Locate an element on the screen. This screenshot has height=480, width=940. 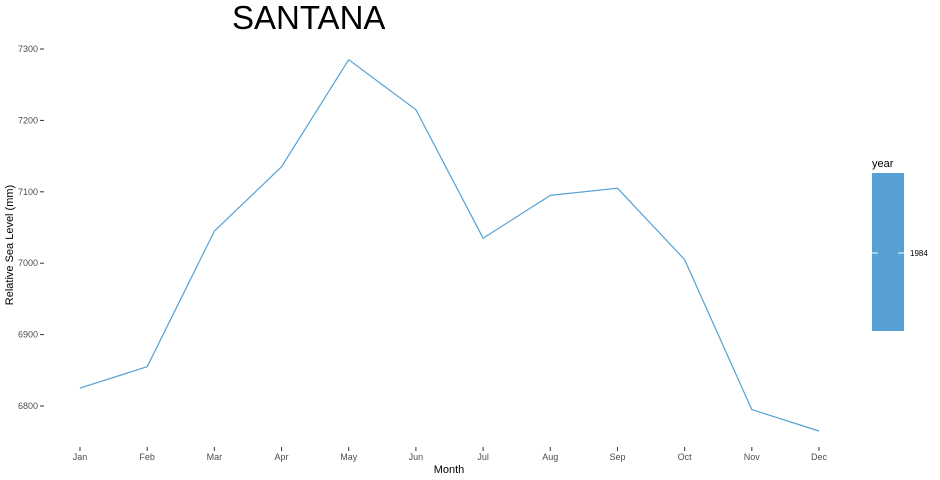
x-tick-label: Apr is located at coordinates (282, 457).